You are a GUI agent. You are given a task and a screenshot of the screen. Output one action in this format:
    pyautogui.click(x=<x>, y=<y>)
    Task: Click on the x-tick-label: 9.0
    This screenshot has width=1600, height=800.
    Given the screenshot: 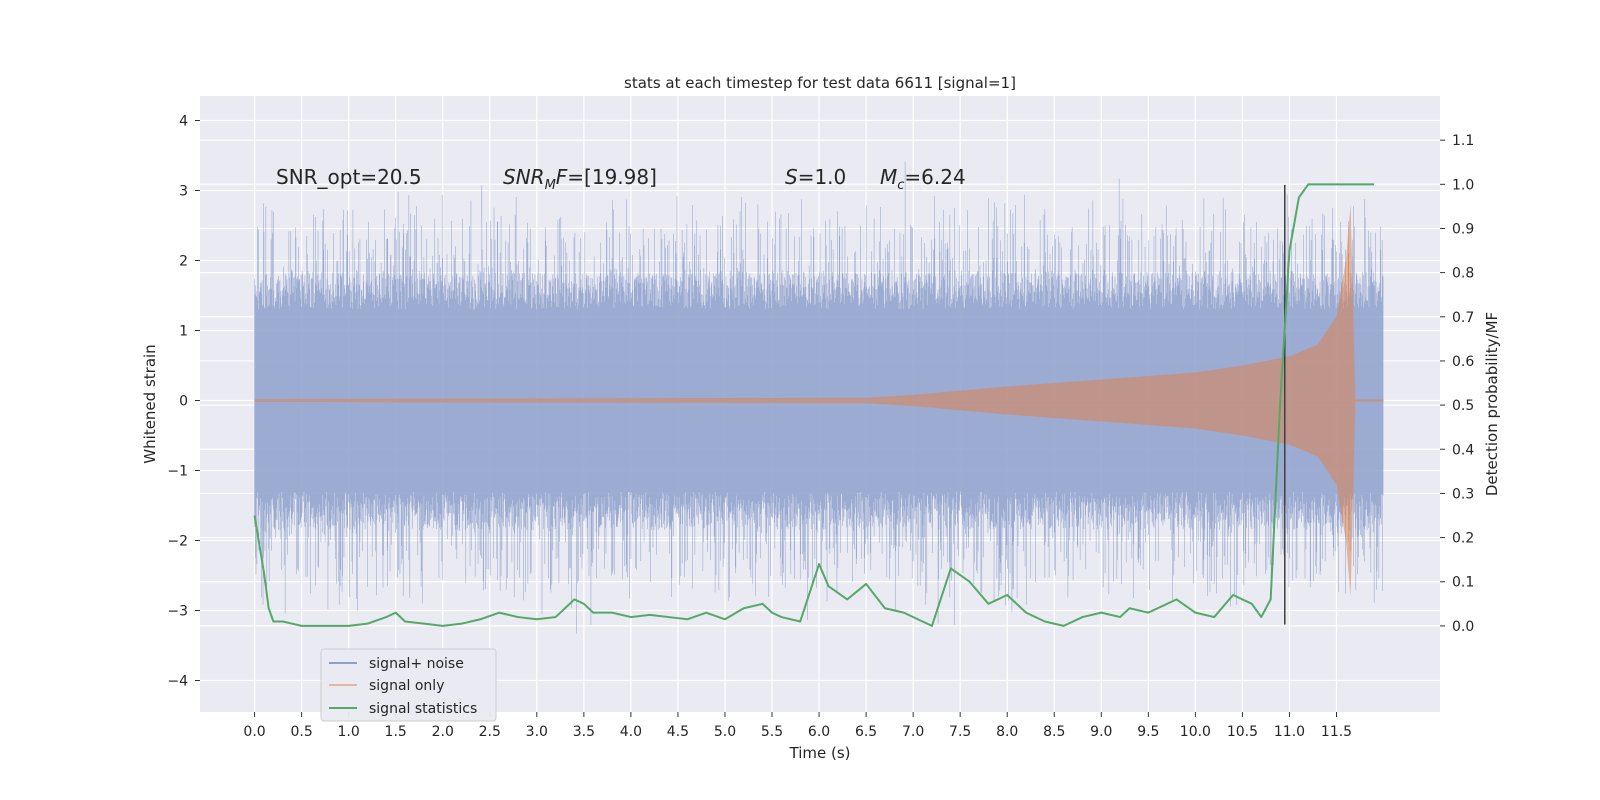 What is the action you would take?
    pyautogui.click(x=1101, y=732)
    